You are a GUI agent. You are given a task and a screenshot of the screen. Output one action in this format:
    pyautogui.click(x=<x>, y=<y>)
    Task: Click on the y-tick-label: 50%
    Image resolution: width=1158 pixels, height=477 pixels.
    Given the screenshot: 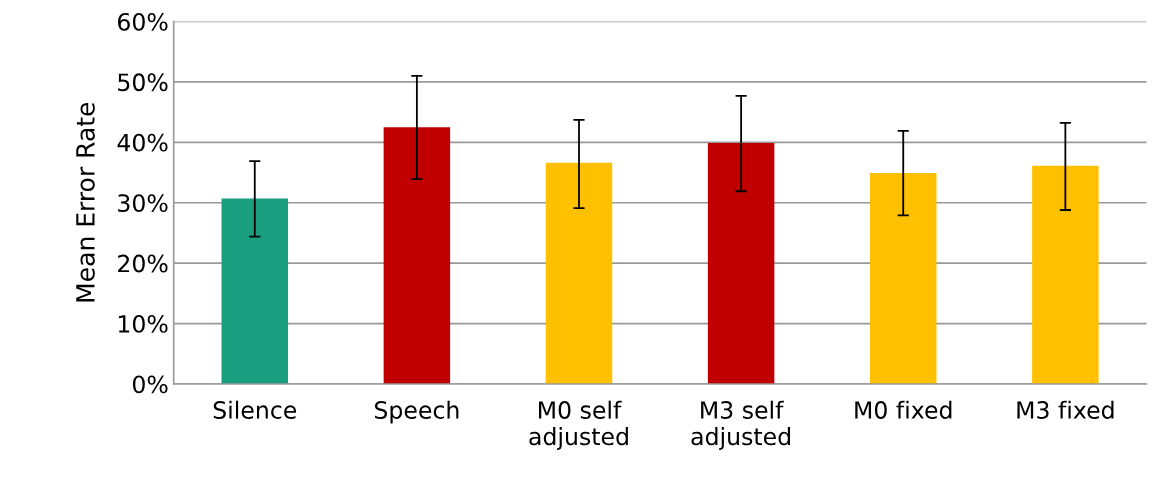 What is the action you would take?
    pyautogui.click(x=143, y=82)
    